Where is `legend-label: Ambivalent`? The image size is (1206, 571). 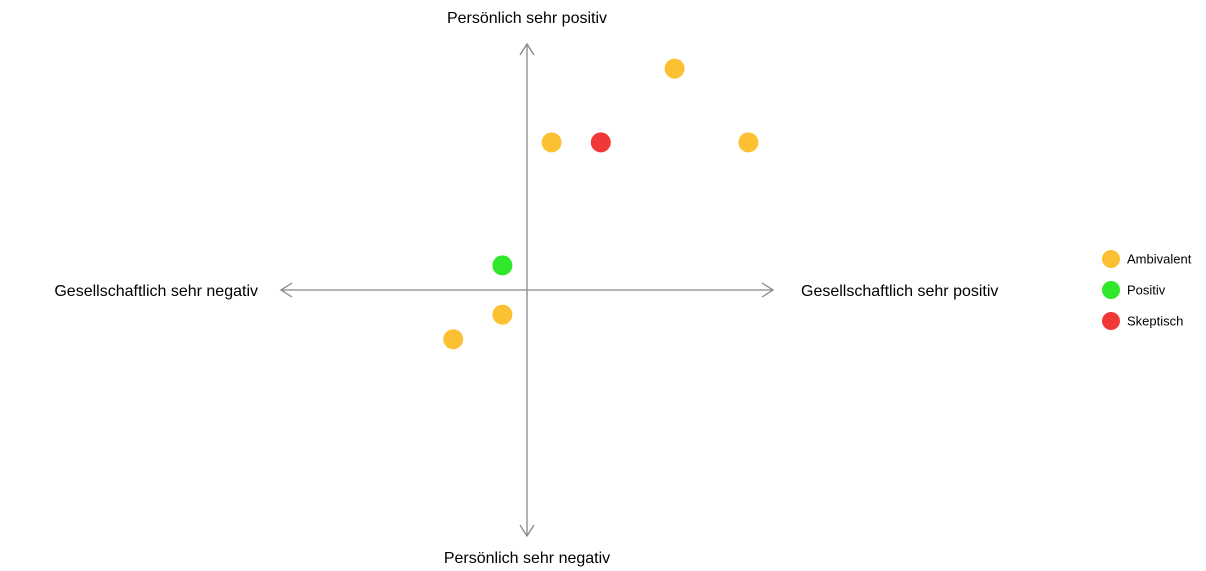 legend-label: Ambivalent is located at coordinates (1159, 258).